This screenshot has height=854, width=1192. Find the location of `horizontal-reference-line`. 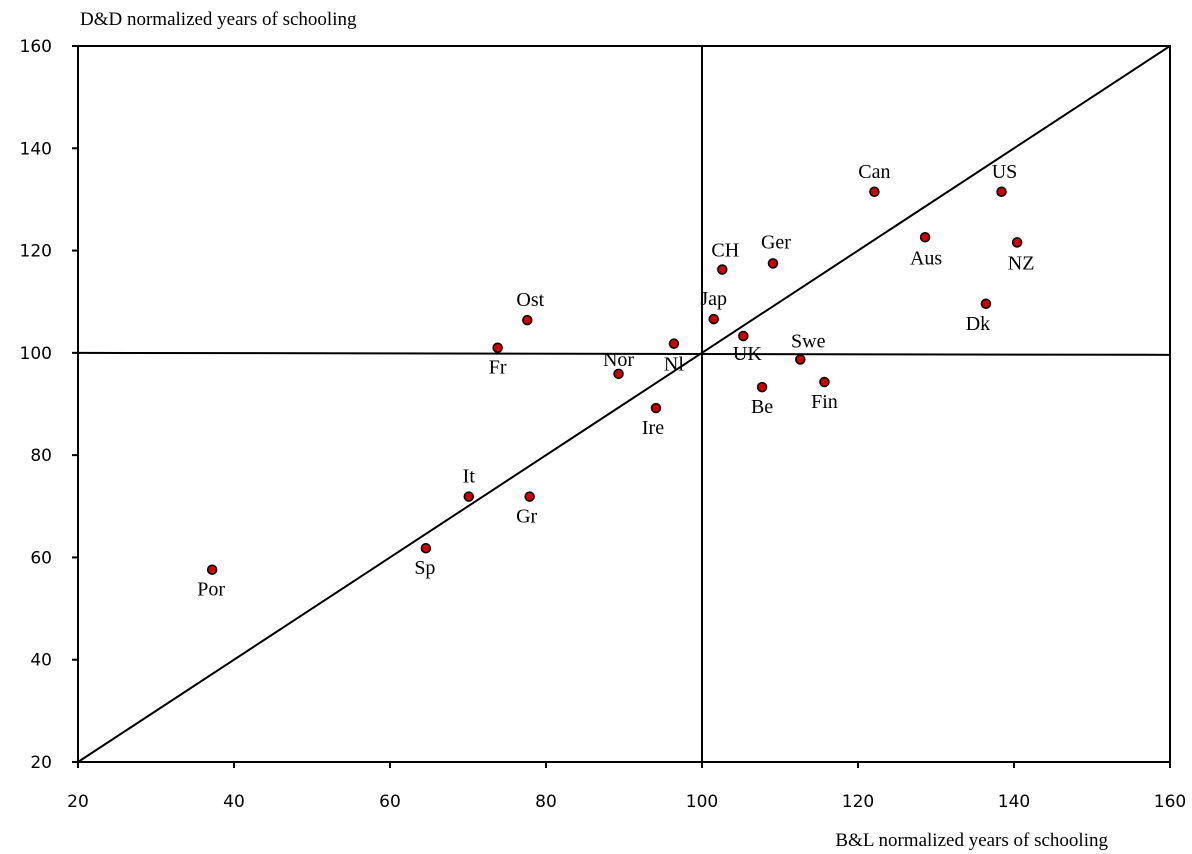

horizontal-reference-line is located at coordinates (624, 353).